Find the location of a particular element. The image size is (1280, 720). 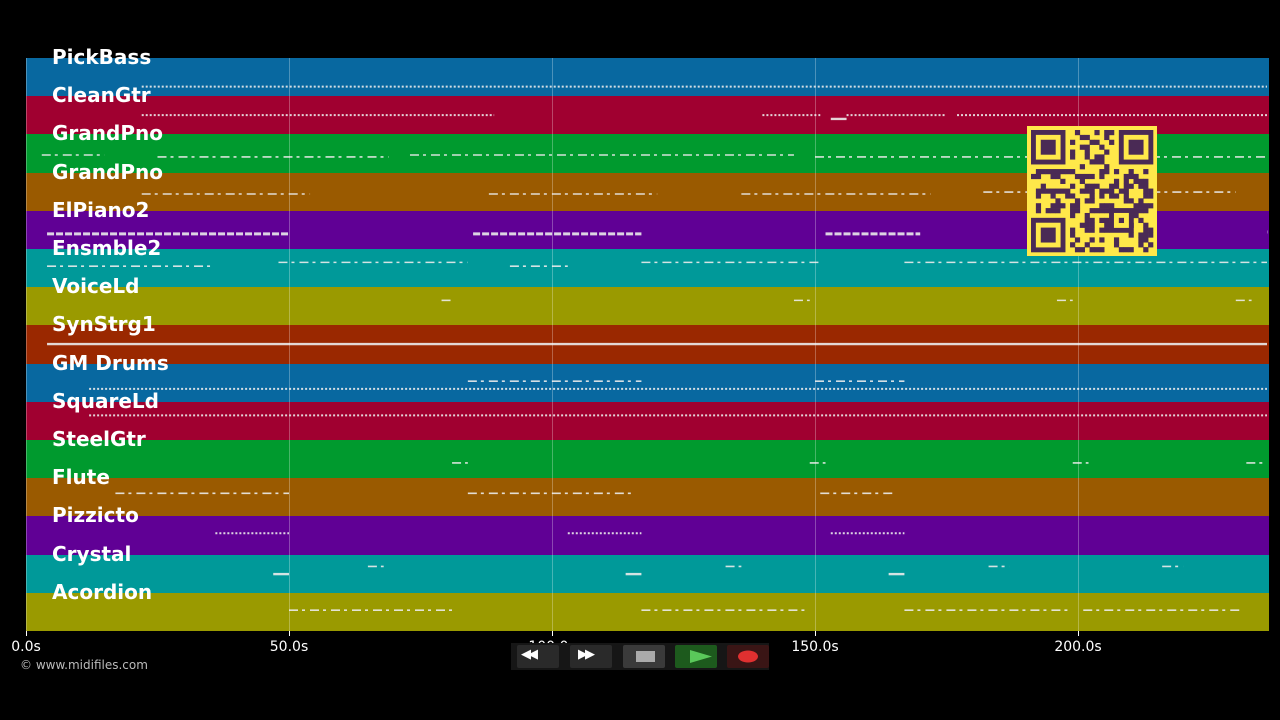

track-name: CleanGtr is located at coordinates (101, 95).